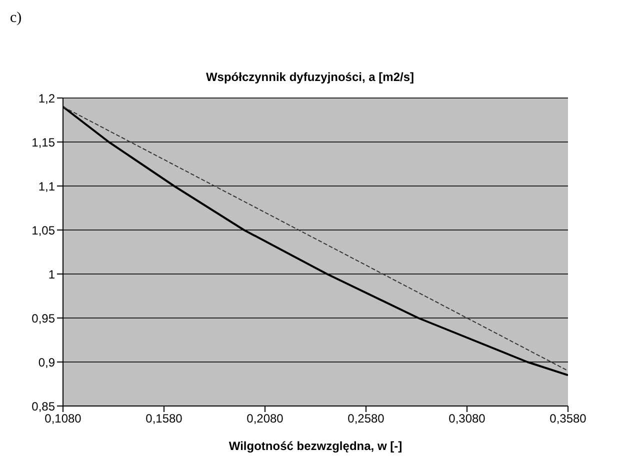 The width and height of the screenshot is (620, 473). I want to click on y-tick-label: 0,85, so click(44, 406).